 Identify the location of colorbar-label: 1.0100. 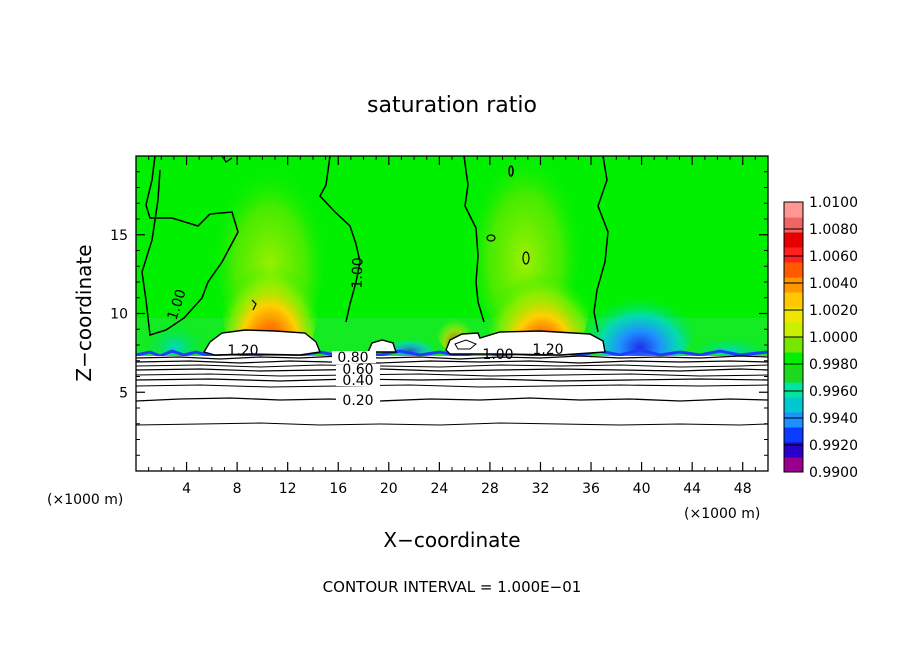
(833, 203).